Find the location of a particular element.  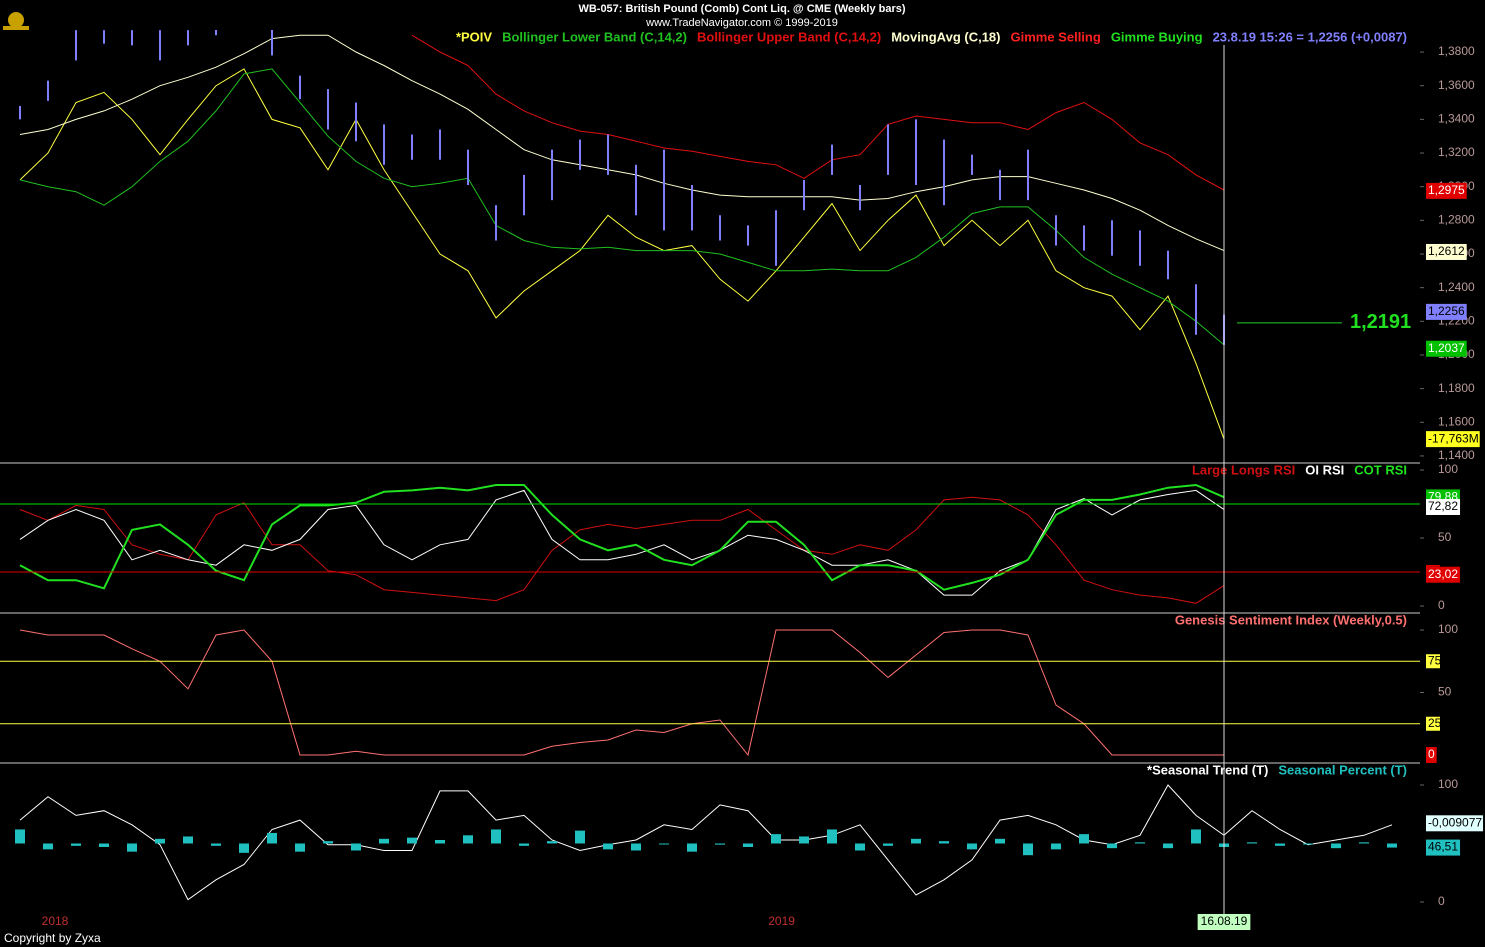

y-tick-label: 1,1800 is located at coordinates (1456, 388).